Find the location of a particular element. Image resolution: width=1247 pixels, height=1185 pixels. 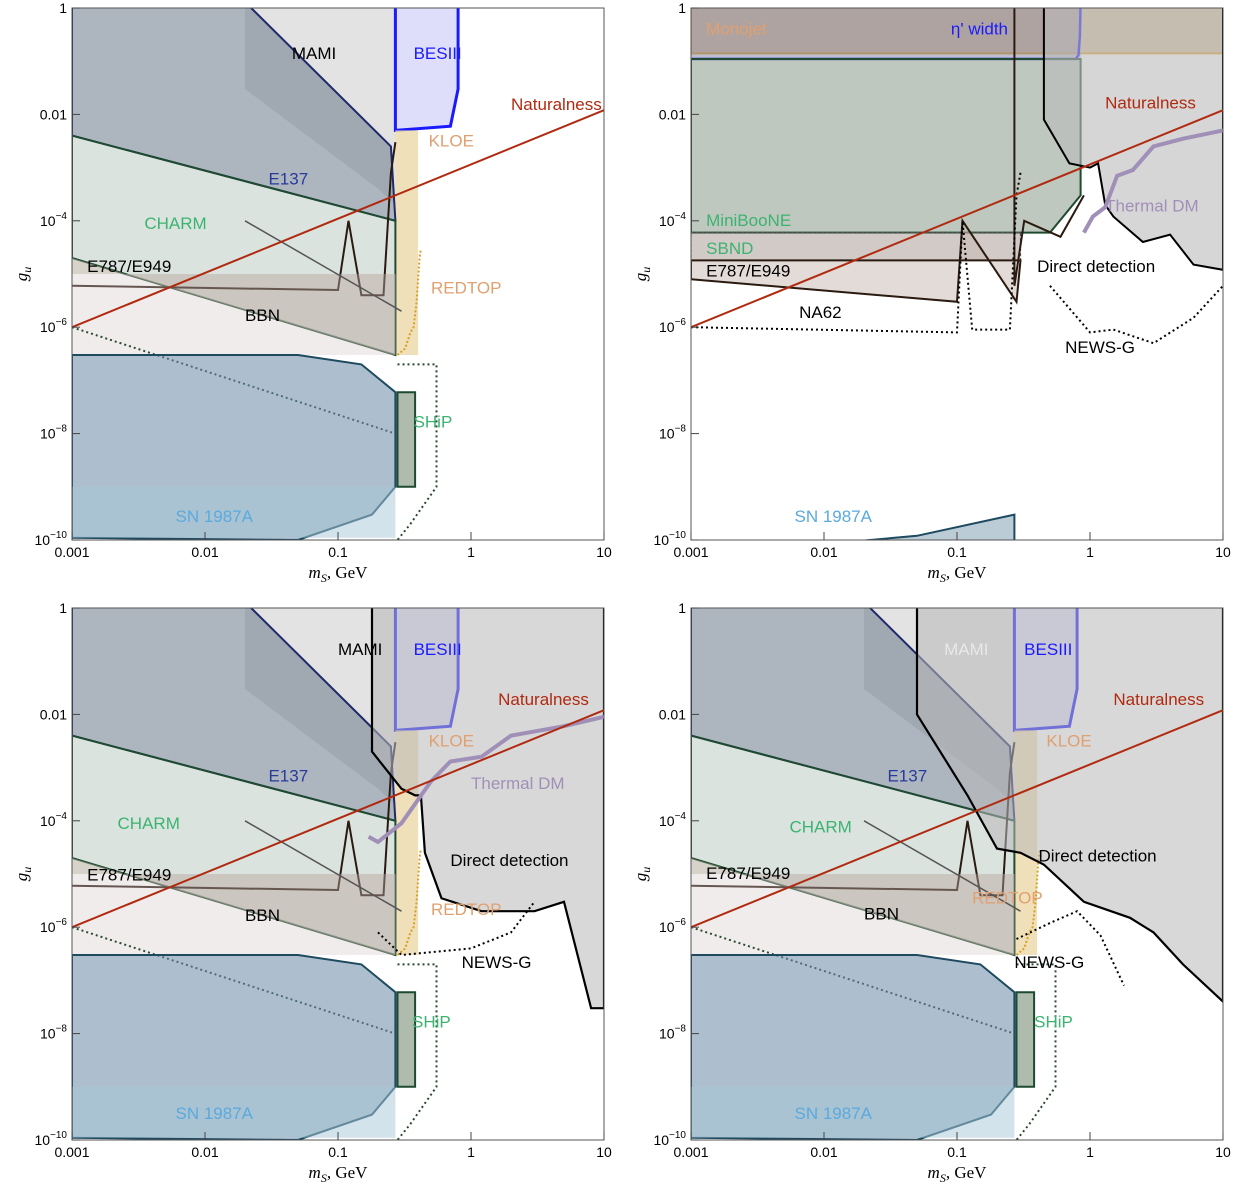

label-width: η' width is located at coordinates (979, 28).